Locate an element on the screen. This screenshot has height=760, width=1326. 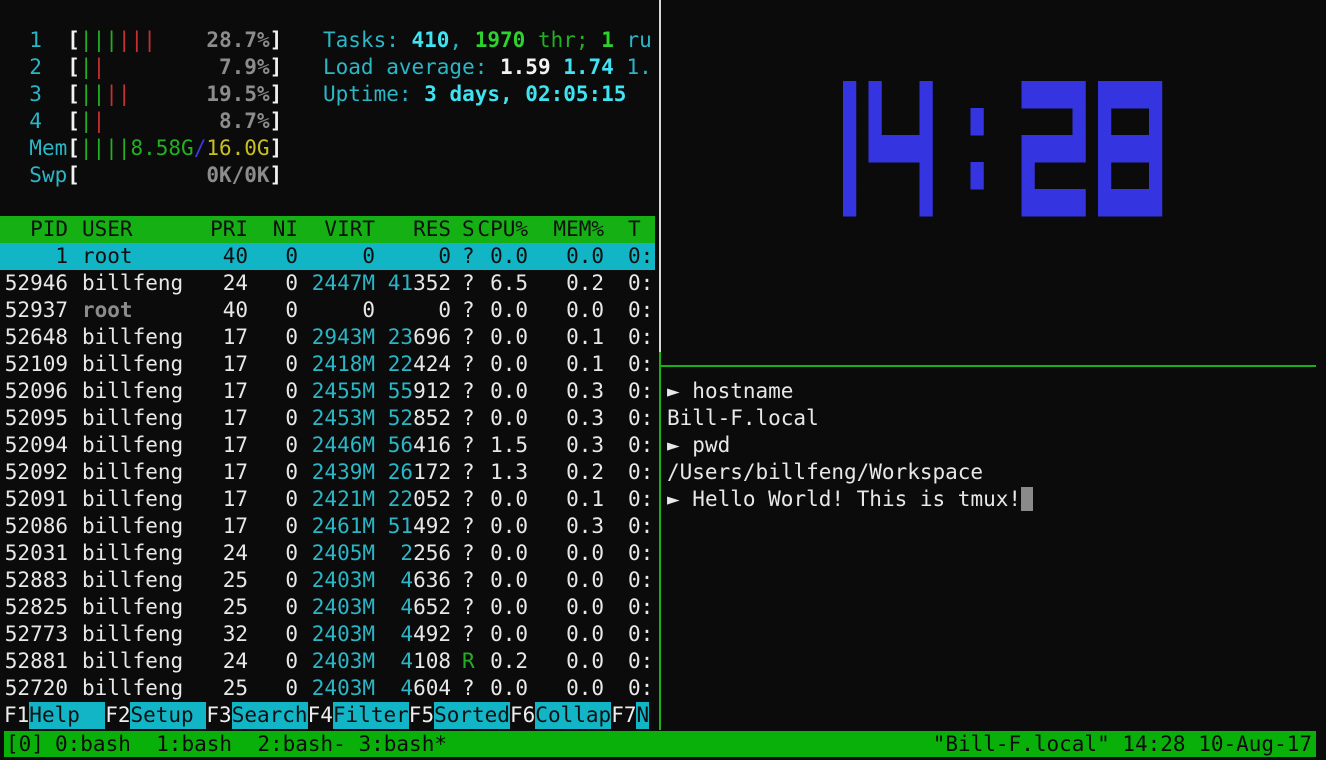
res-low: 636 is located at coordinates (432, 580).